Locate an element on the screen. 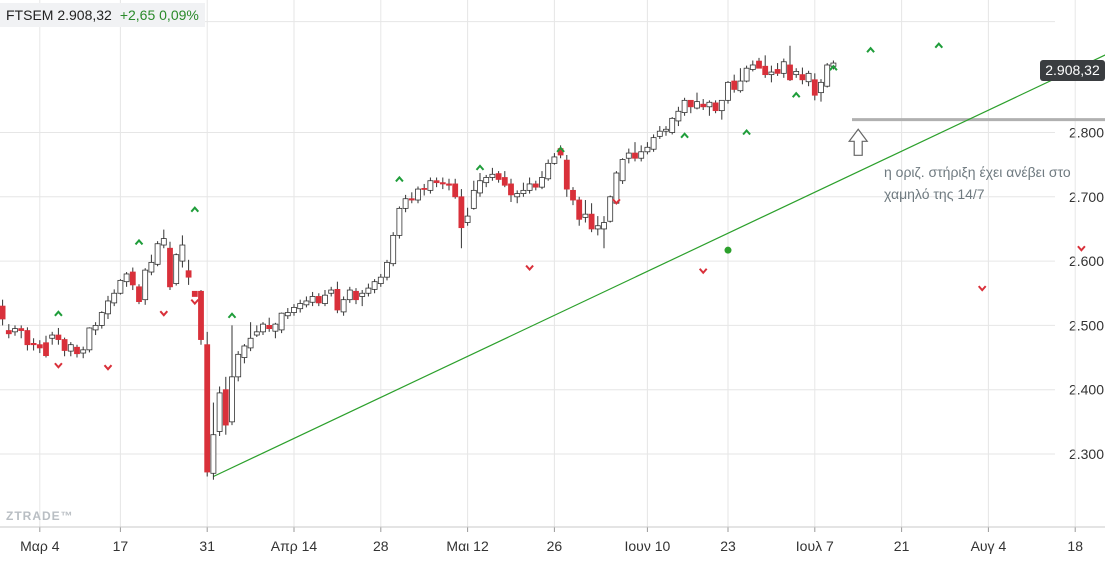 This screenshot has width=1105, height=565. annotation-line-1: η οριζ. στήριξη έχει ανέβει στο is located at coordinates (977, 172).